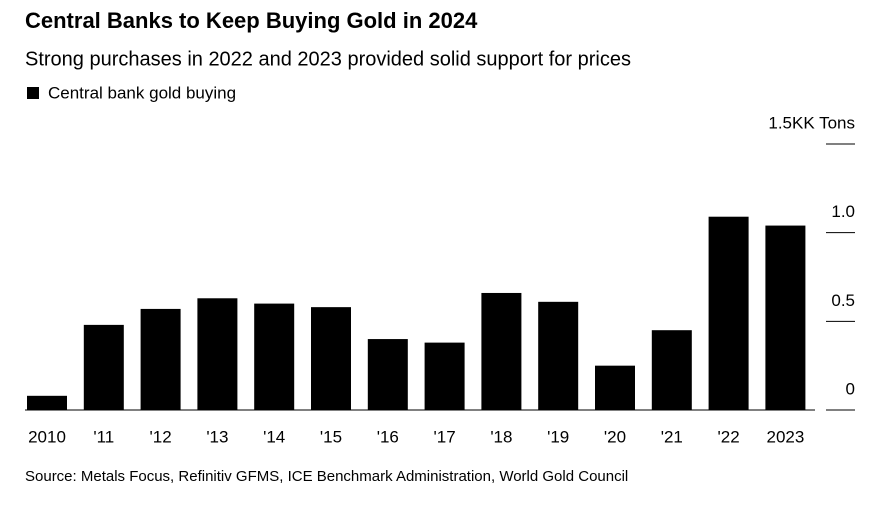  What do you see at coordinates (161, 436) in the screenshot?
I see `x-tick-label: '12` at bounding box center [161, 436].